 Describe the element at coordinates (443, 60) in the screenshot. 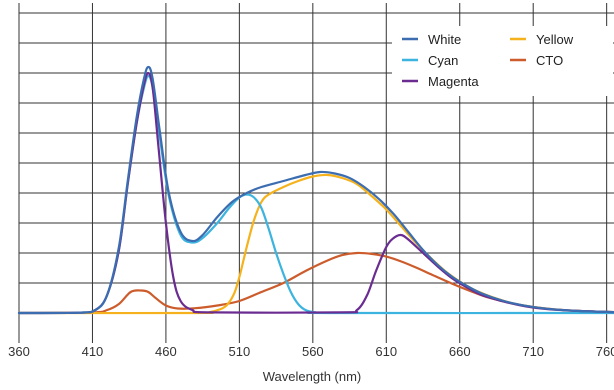

I see `legend-label-cyan: Cyan` at that location.